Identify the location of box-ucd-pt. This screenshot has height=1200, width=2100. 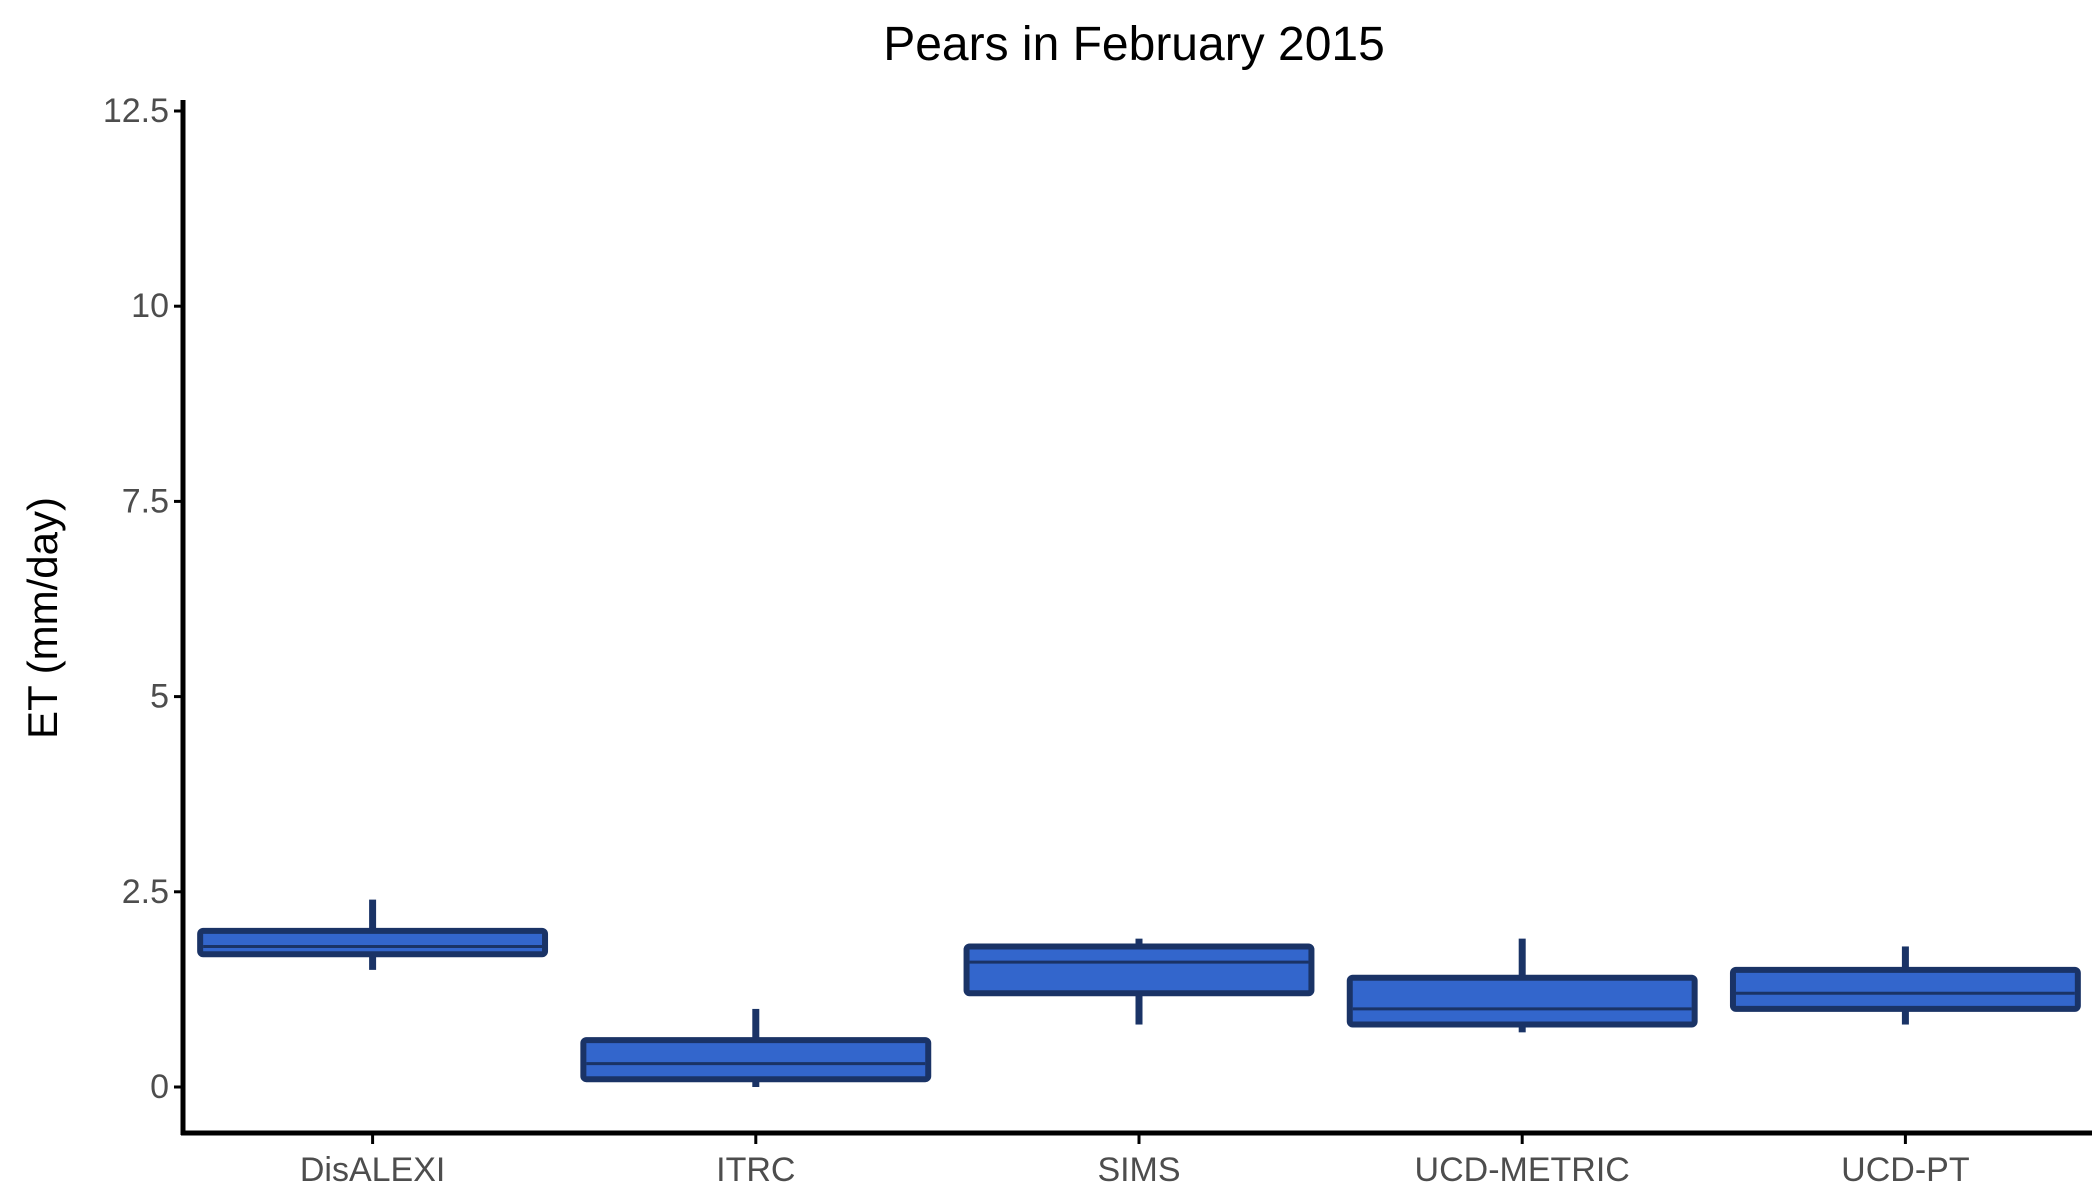
(1905, 985).